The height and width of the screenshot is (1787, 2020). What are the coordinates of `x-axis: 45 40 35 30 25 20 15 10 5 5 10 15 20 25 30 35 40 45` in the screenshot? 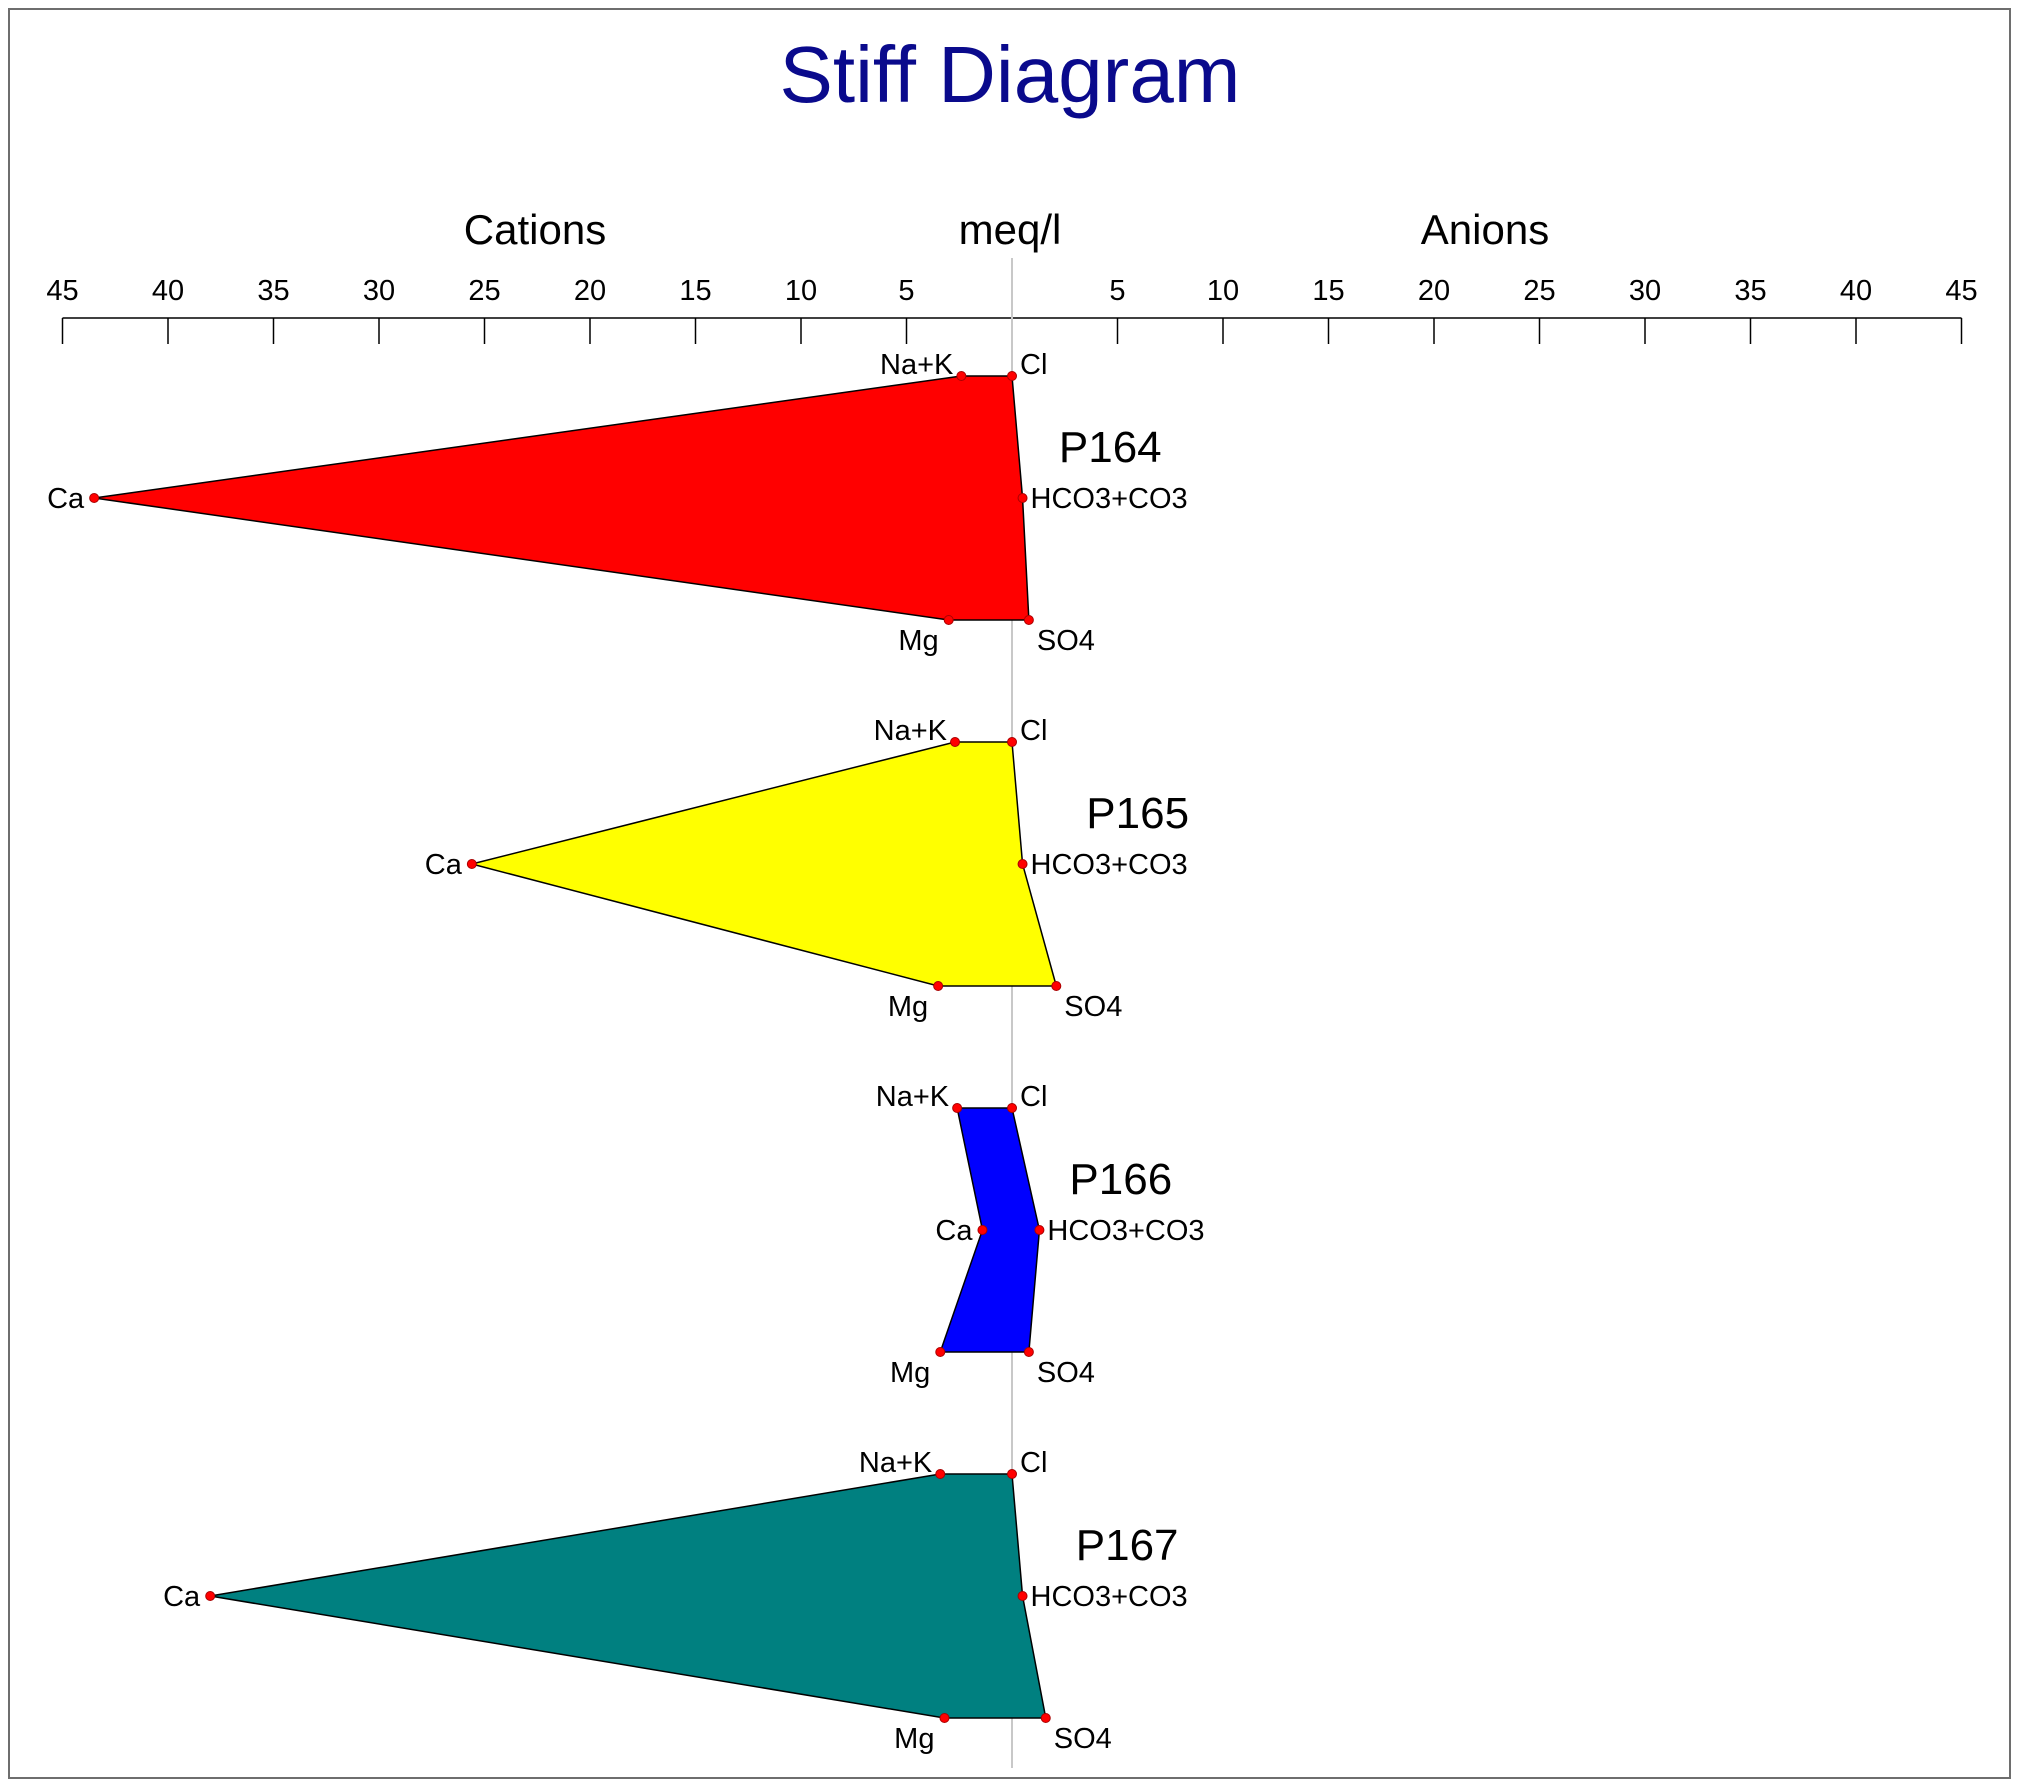 It's located at (1012, 309).